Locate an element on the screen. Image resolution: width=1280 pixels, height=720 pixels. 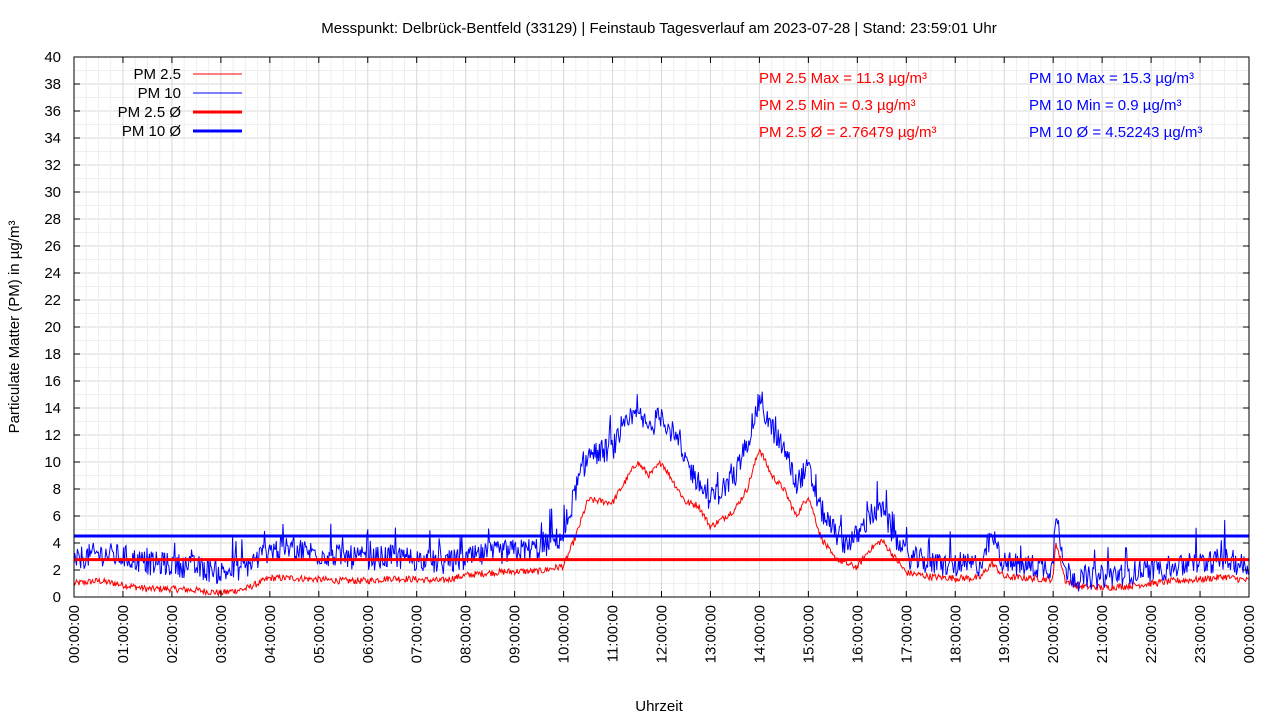
x-tick-label: 08:00:00 is located at coordinates (466, 634).